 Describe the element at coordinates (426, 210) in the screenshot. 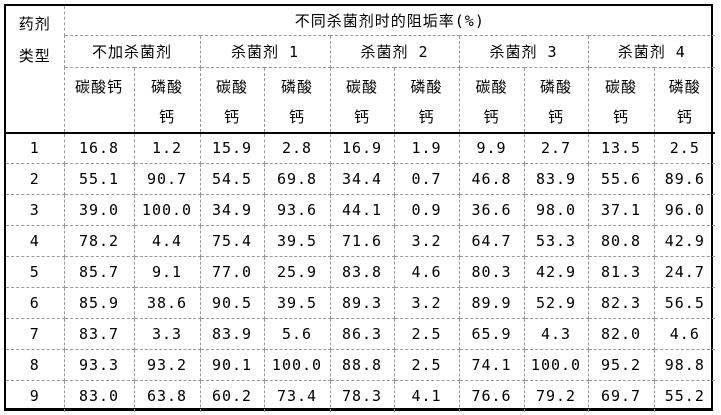

I see `value-cell-3-5: 0.9` at that location.